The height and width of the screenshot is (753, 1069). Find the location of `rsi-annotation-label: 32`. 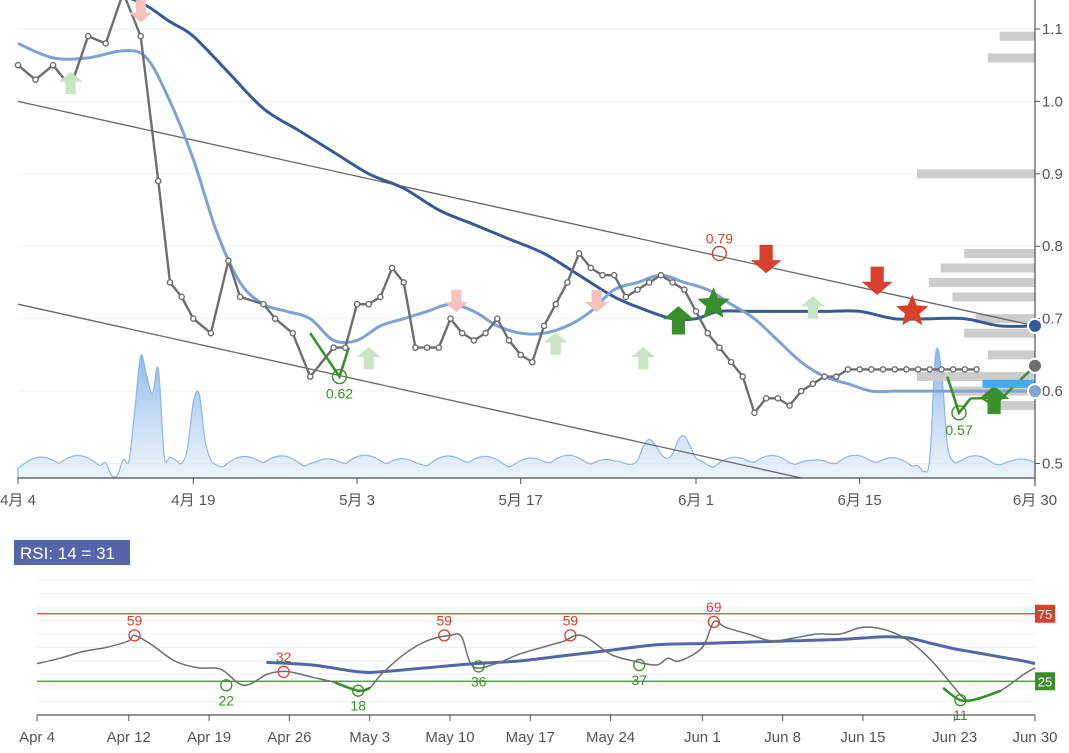

rsi-annotation-label: 32 is located at coordinates (284, 657).